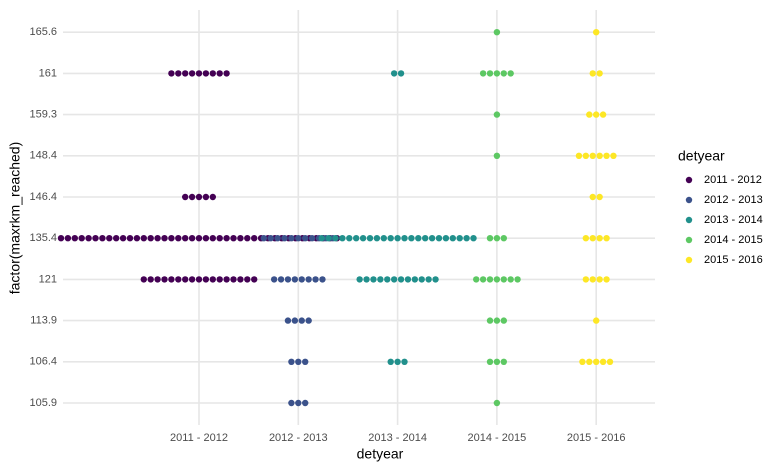 This screenshot has width=782, height=470. What do you see at coordinates (43, 32) in the screenshot?
I see `y-tick-label: 165.6` at bounding box center [43, 32].